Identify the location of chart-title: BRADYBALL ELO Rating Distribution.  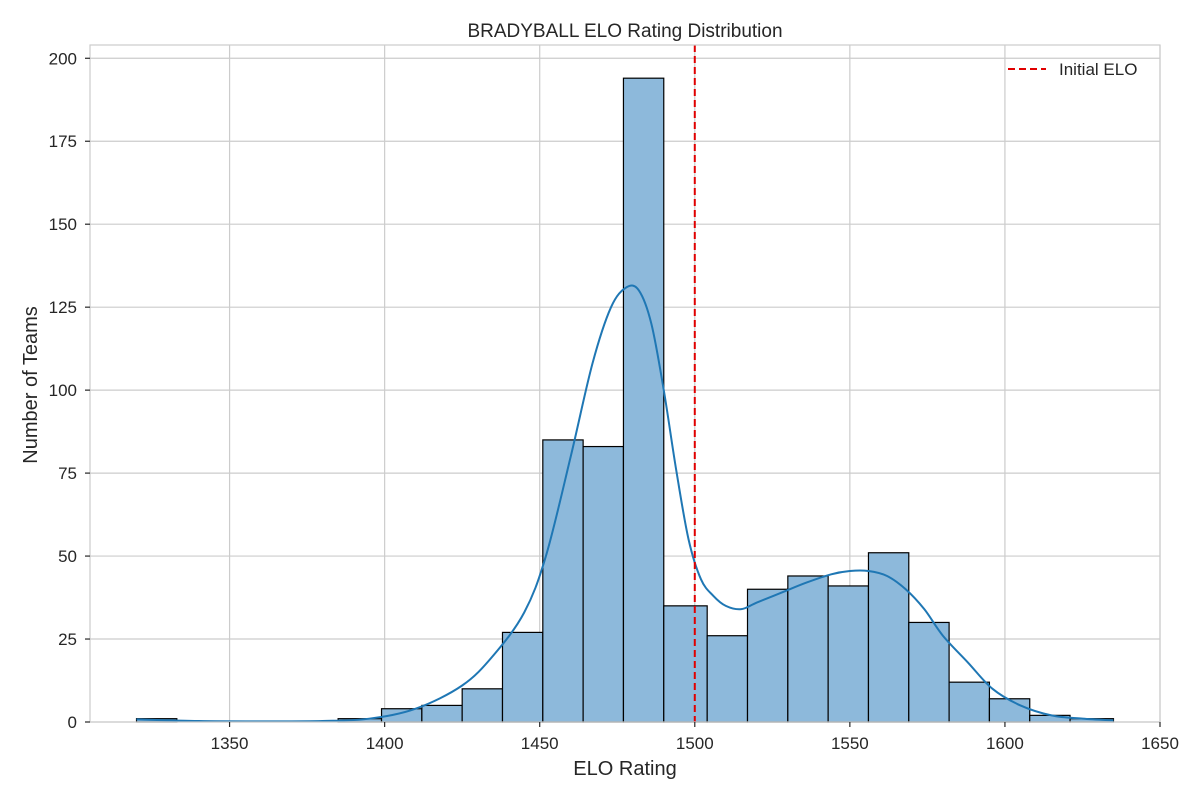
(624, 31).